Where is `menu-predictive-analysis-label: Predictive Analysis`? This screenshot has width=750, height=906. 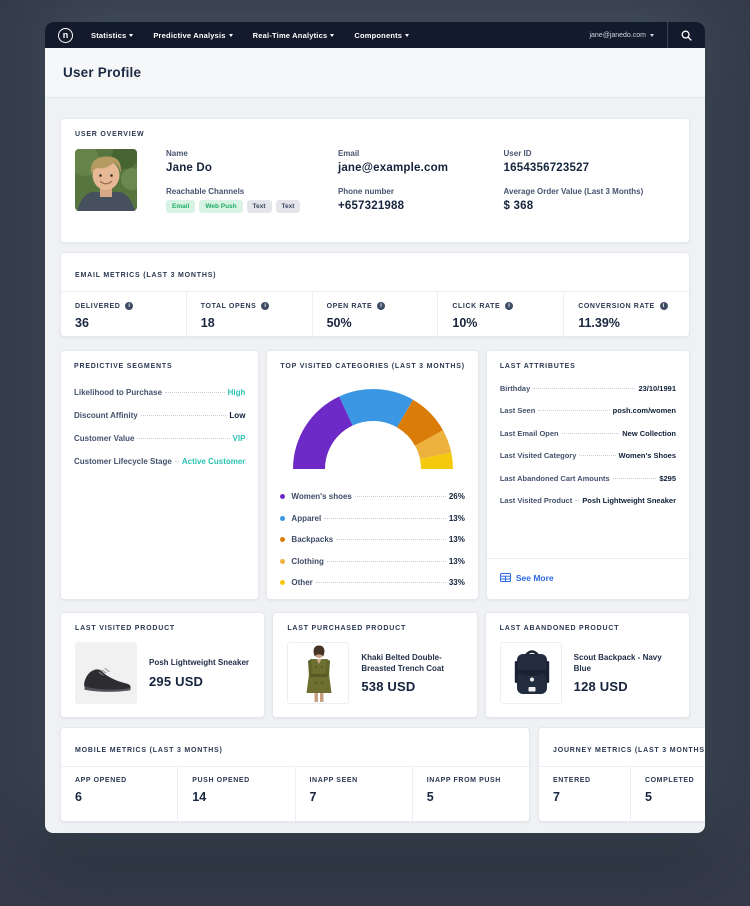 menu-predictive-analysis-label: Predictive Analysis is located at coordinates (189, 35).